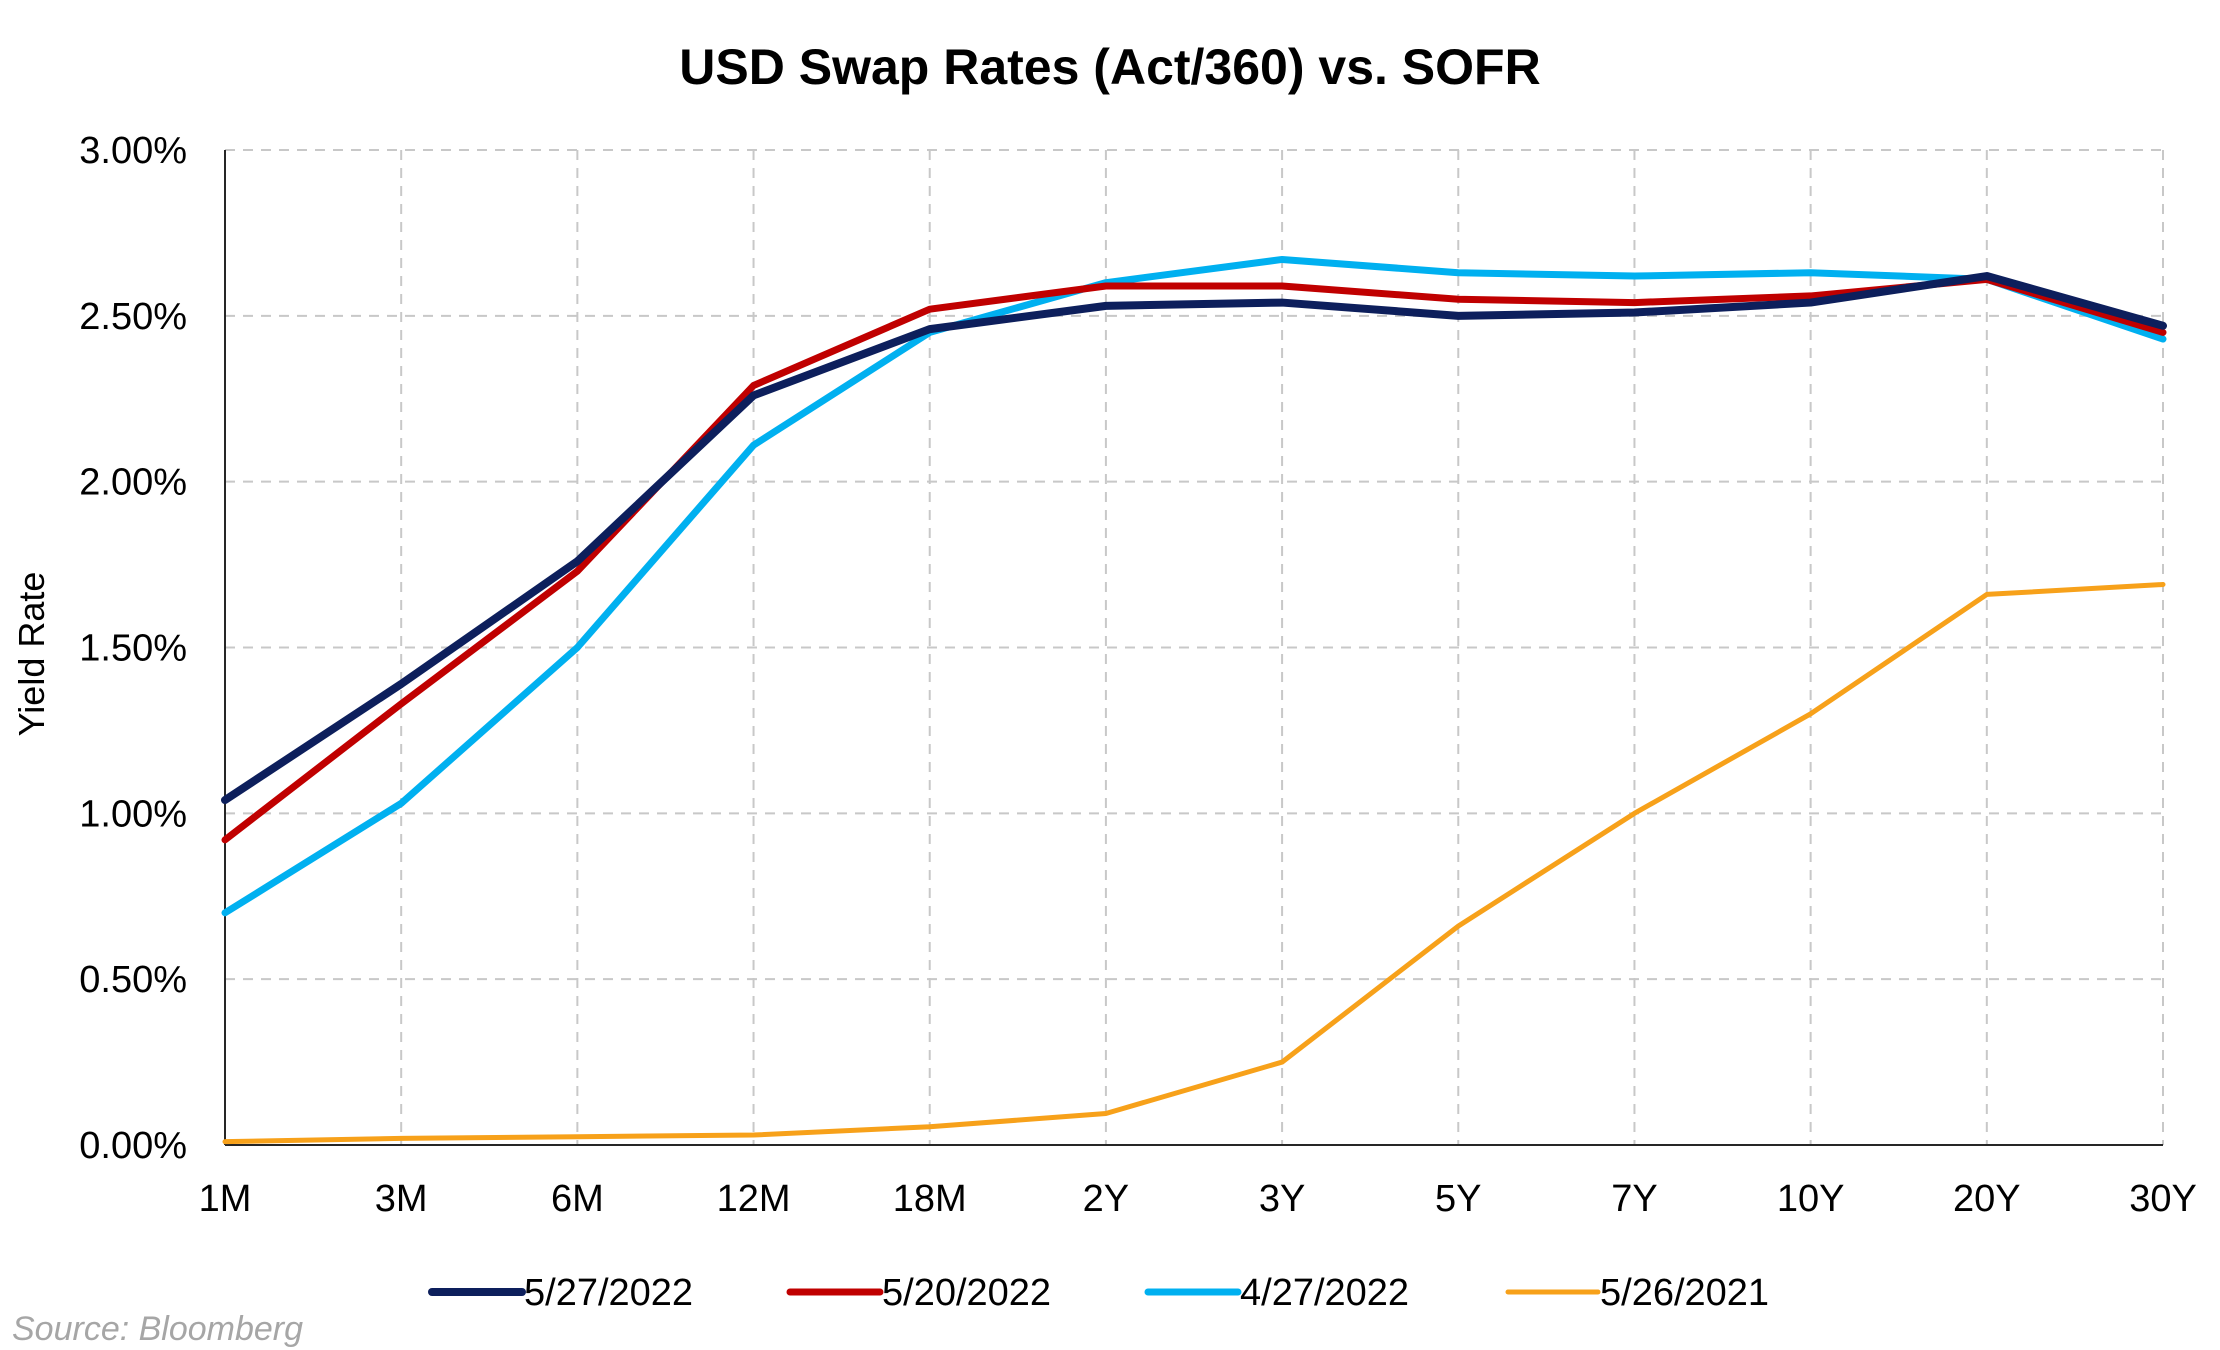 The image size is (2220, 1350). What do you see at coordinates (1811, 1199) in the screenshot?
I see `x-tick-label: 10Y` at bounding box center [1811, 1199].